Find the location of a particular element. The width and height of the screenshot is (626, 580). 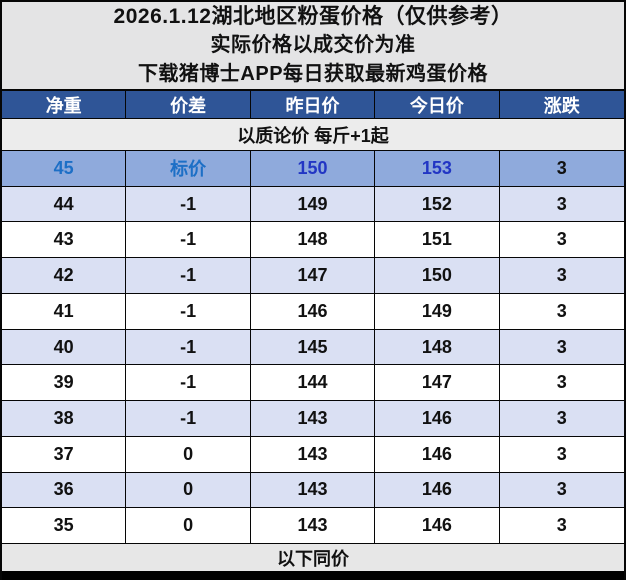

cell-yesterday: 150 is located at coordinates (313, 168).